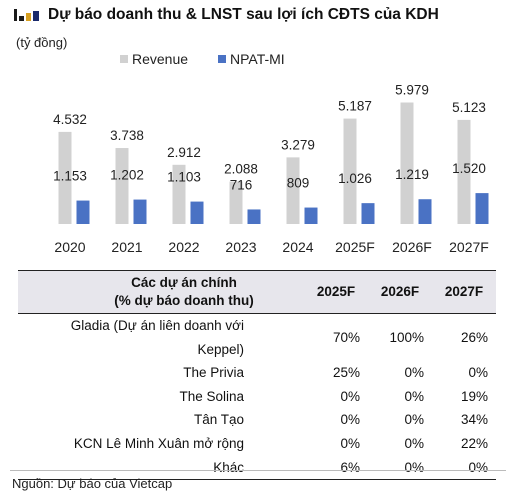 The height and width of the screenshot is (500, 526). Describe the element at coordinates (412, 247) in the screenshot. I see `x-tick-label: 2026F` at that location.